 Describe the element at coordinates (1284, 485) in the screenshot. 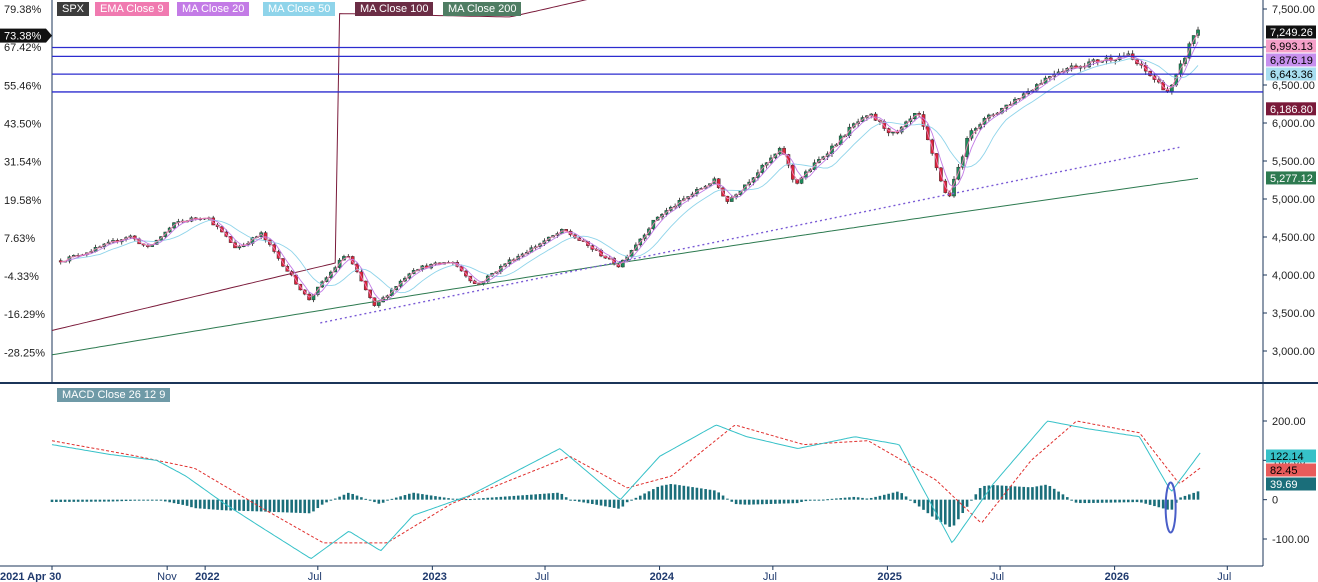

I see `macd-badge-text: 39.69` at that location.